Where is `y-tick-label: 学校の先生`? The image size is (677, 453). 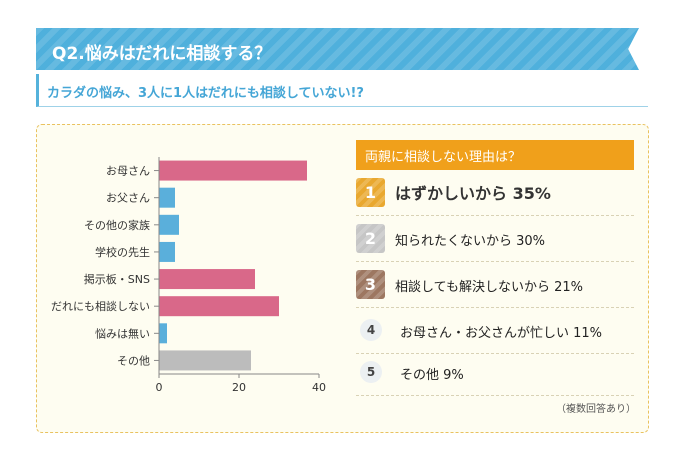 y-tick-label: 学校の先生 is located at coordinates (122, 252).